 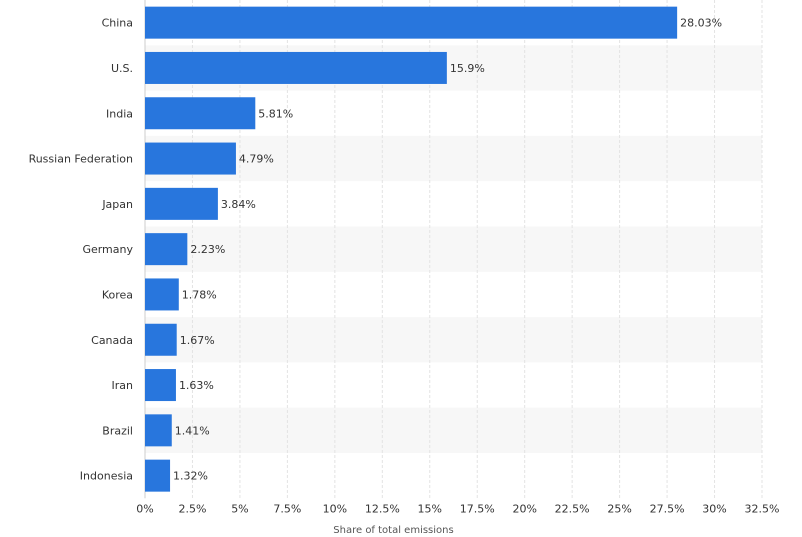 I want to click on value-label: 5.81%, so click(x=275, y=113).